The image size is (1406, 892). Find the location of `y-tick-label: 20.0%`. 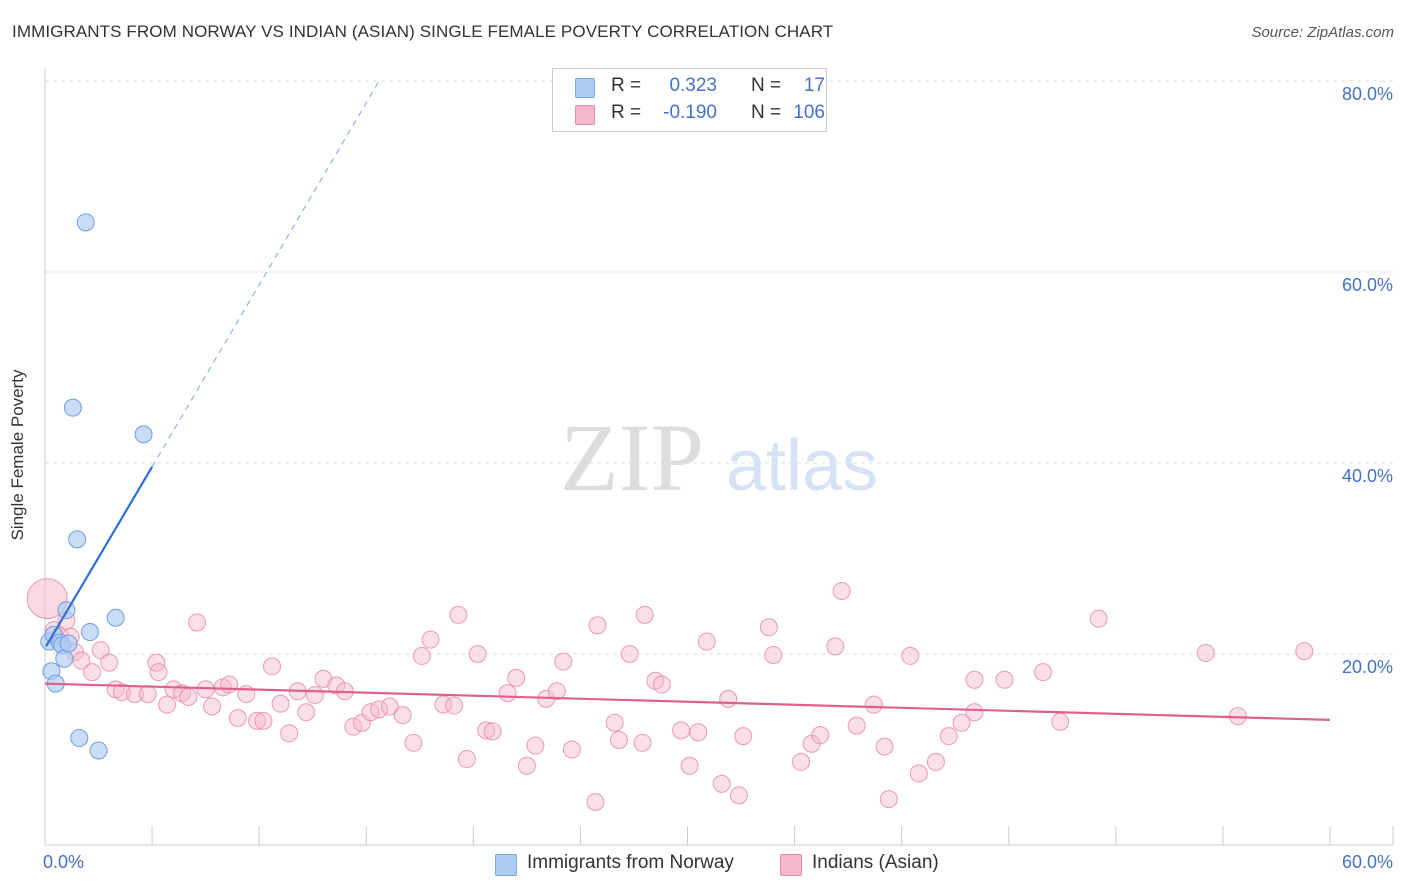

y-tick-label: 20.0% is located at coordinates (1367, 667).